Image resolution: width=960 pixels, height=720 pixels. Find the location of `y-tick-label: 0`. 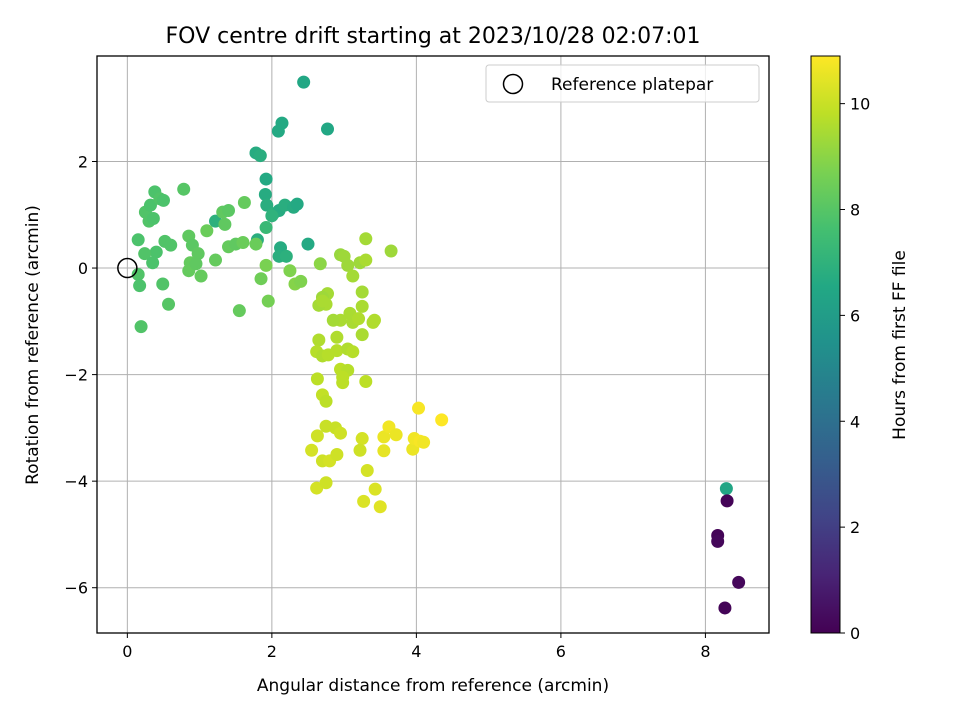

y-tick-label: 0 is located at coordinates (83, 268).